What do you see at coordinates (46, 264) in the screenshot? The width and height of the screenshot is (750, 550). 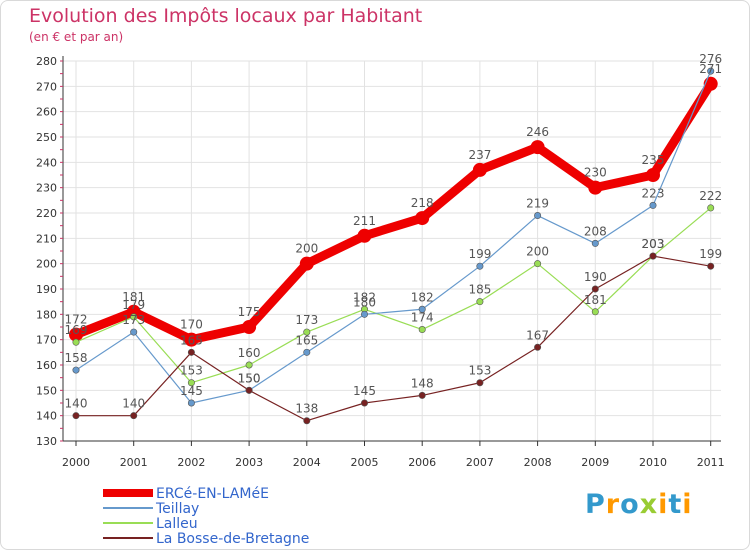 I see `y-tick-label: 200` at bounding box center [46, 264].